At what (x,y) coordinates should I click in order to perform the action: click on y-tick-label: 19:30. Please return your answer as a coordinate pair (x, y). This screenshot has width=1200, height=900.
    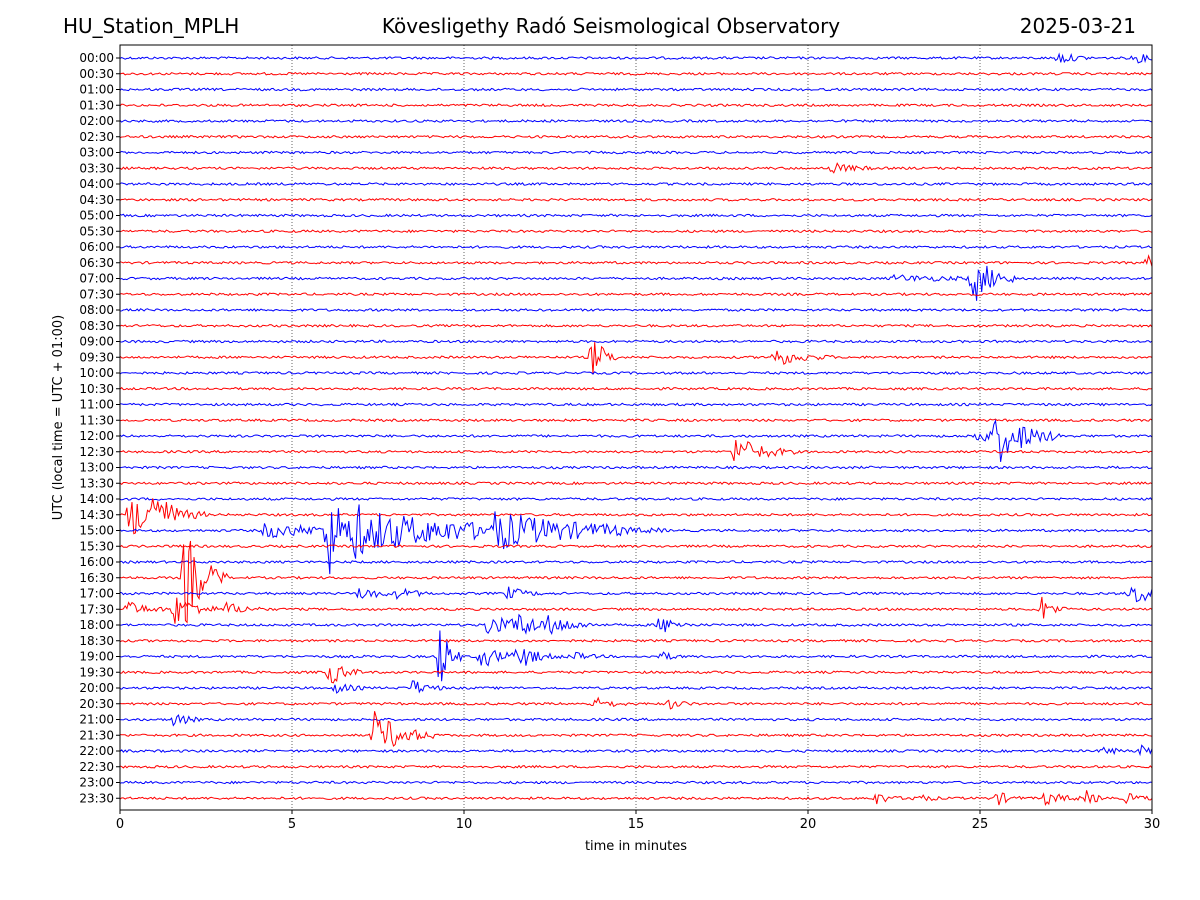
    Looking at the image, I should click on (96, 672).